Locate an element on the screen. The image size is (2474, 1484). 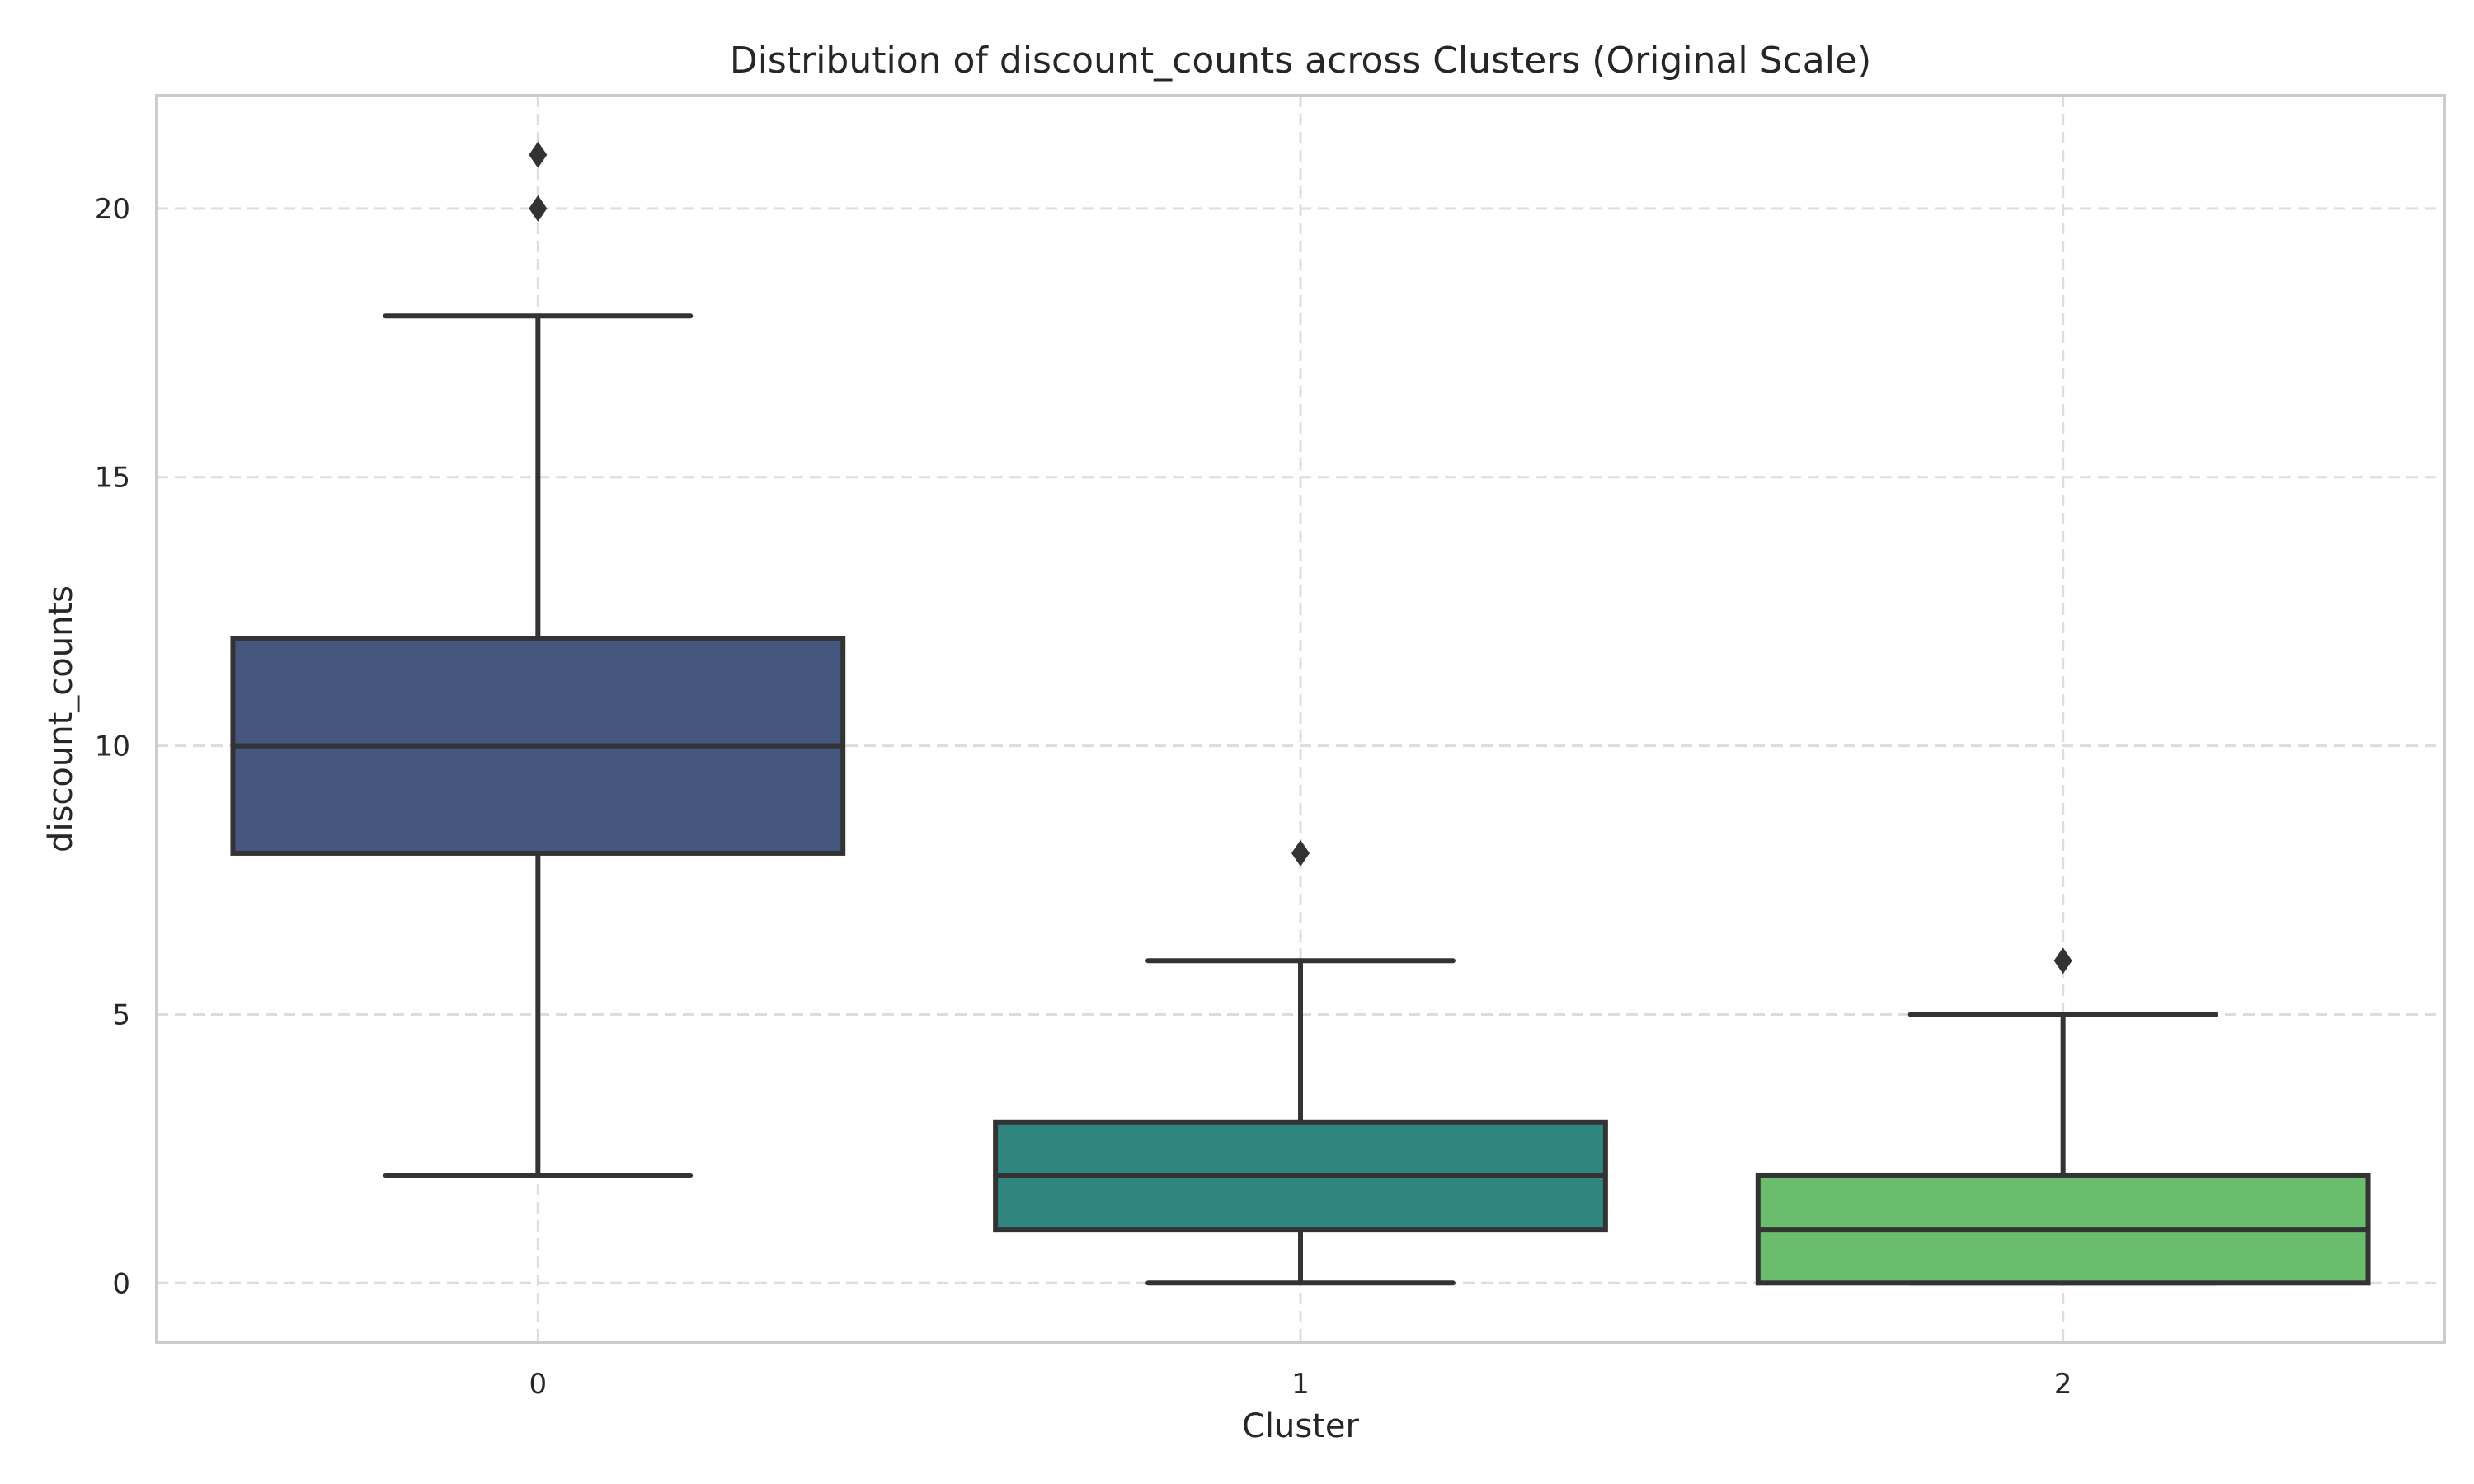
y-tick-label: 5 is located at coordinates (121, 1014).